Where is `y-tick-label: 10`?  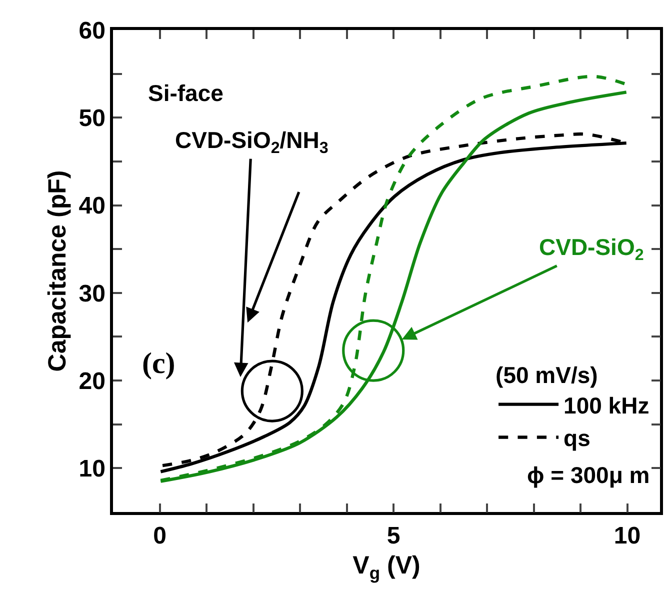
y-tick-label: 10 is located at coordinates (92, 469).